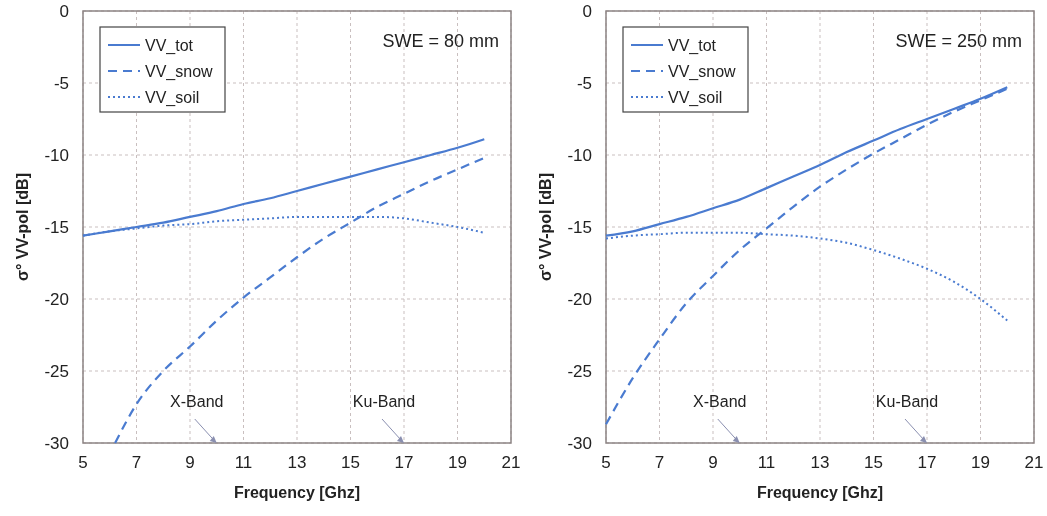 This screenshot has height=516, width=1047. I want to click on annotation: SWE = 80 mm, so click(440, 41).